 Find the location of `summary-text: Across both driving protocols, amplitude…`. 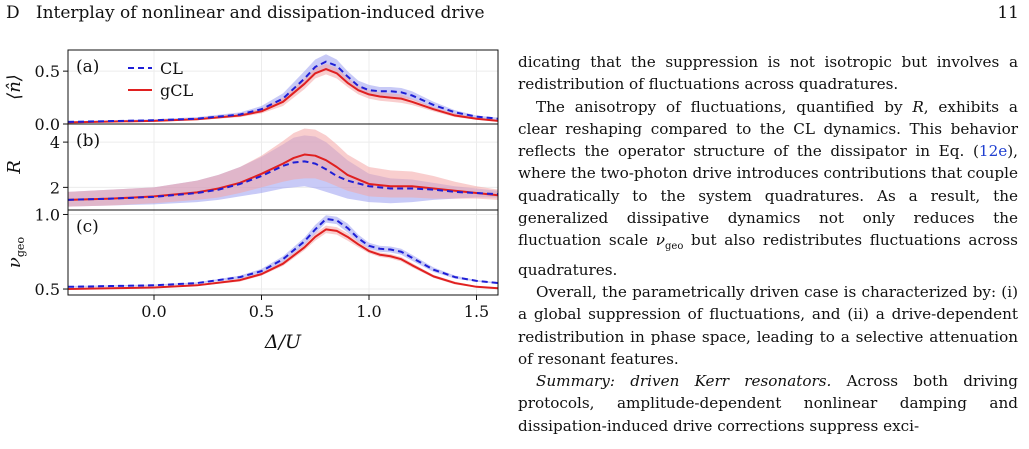

summary-text: Across both driving protocols, amplitude… is located at coordinates (768, 403).